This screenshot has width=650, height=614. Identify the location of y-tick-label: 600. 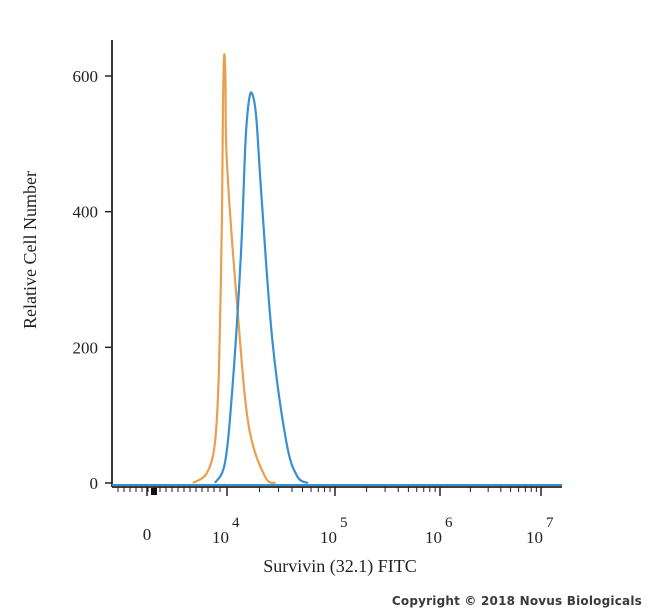
(86, 76).